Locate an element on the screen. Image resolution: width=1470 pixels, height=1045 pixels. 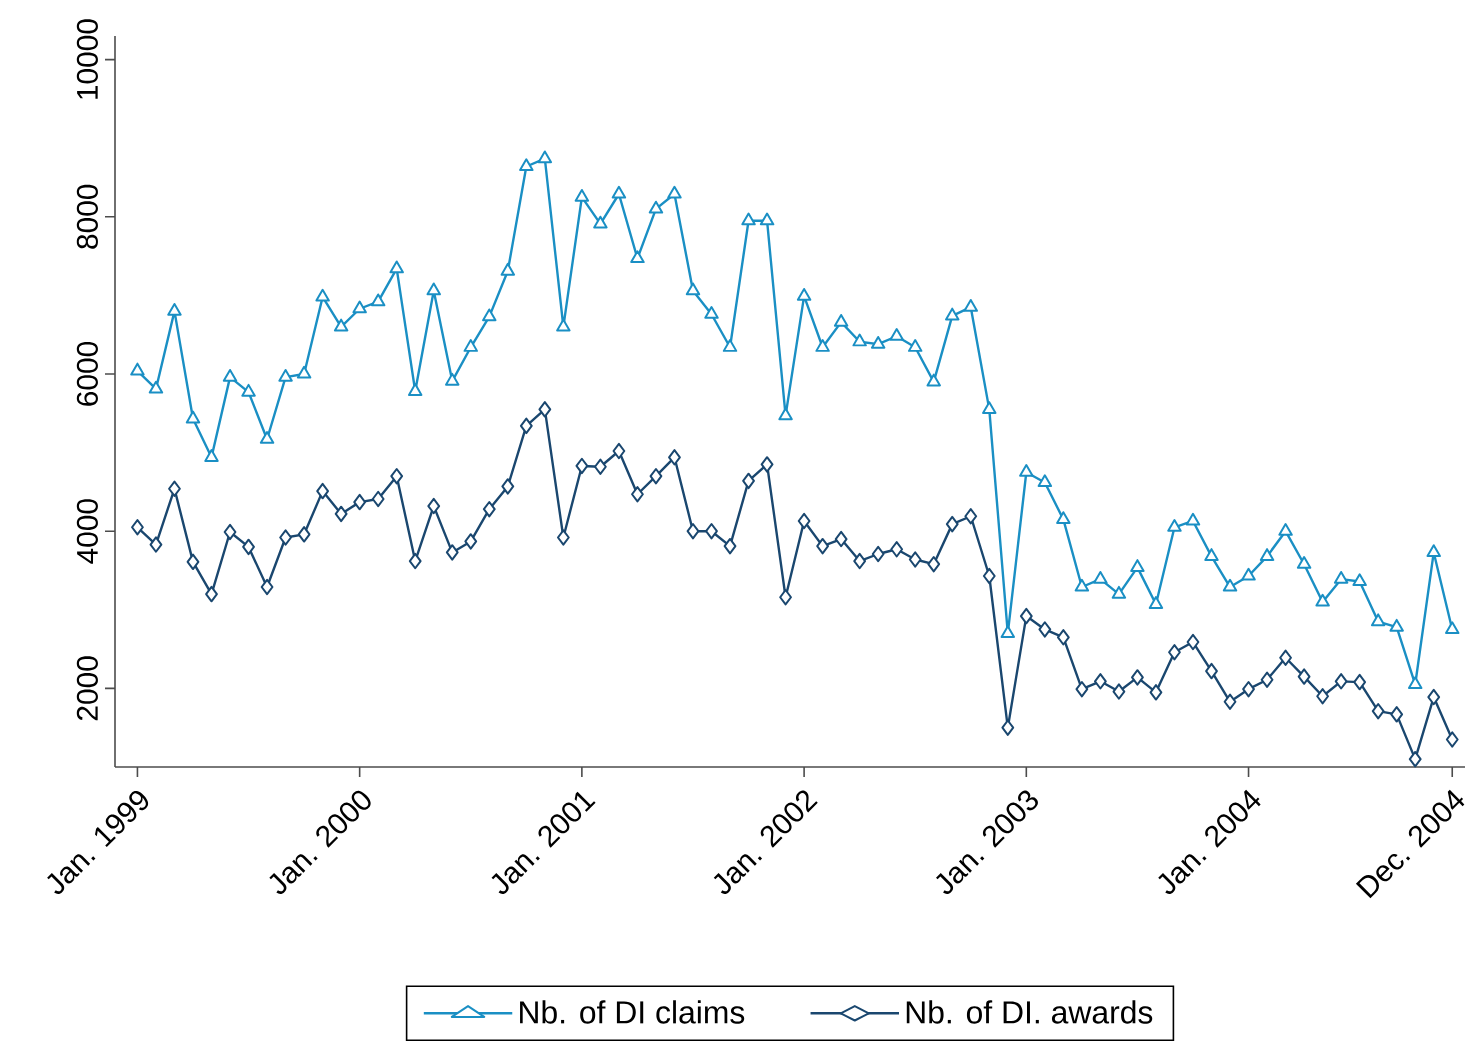
legend-label: Nb. of DI claims is located at coordinates (632, 1012).